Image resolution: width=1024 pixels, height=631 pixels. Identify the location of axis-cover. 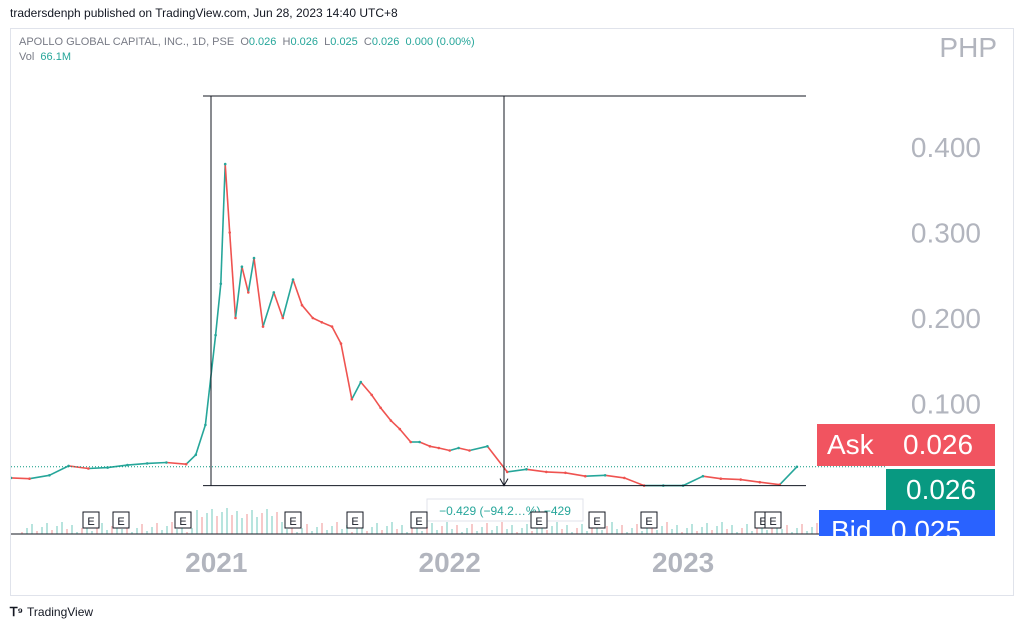
(1004, 474).